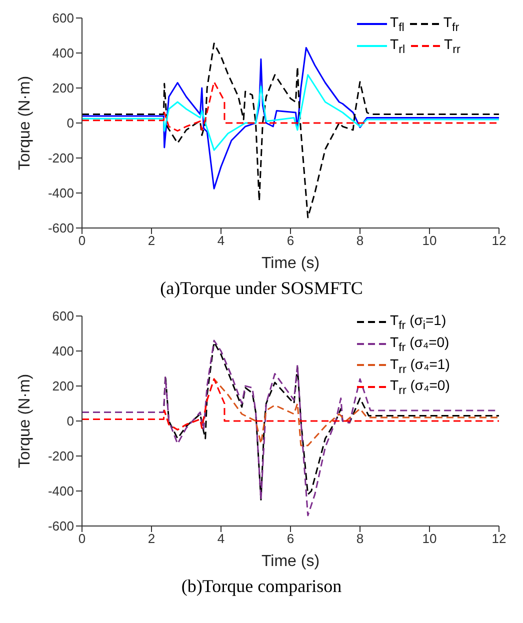 This screenshot has height=623, width=523. Describe the element at coordinates (397, 24) in the screenshot. I see `legend-label: T$_{fl}$` at that location.